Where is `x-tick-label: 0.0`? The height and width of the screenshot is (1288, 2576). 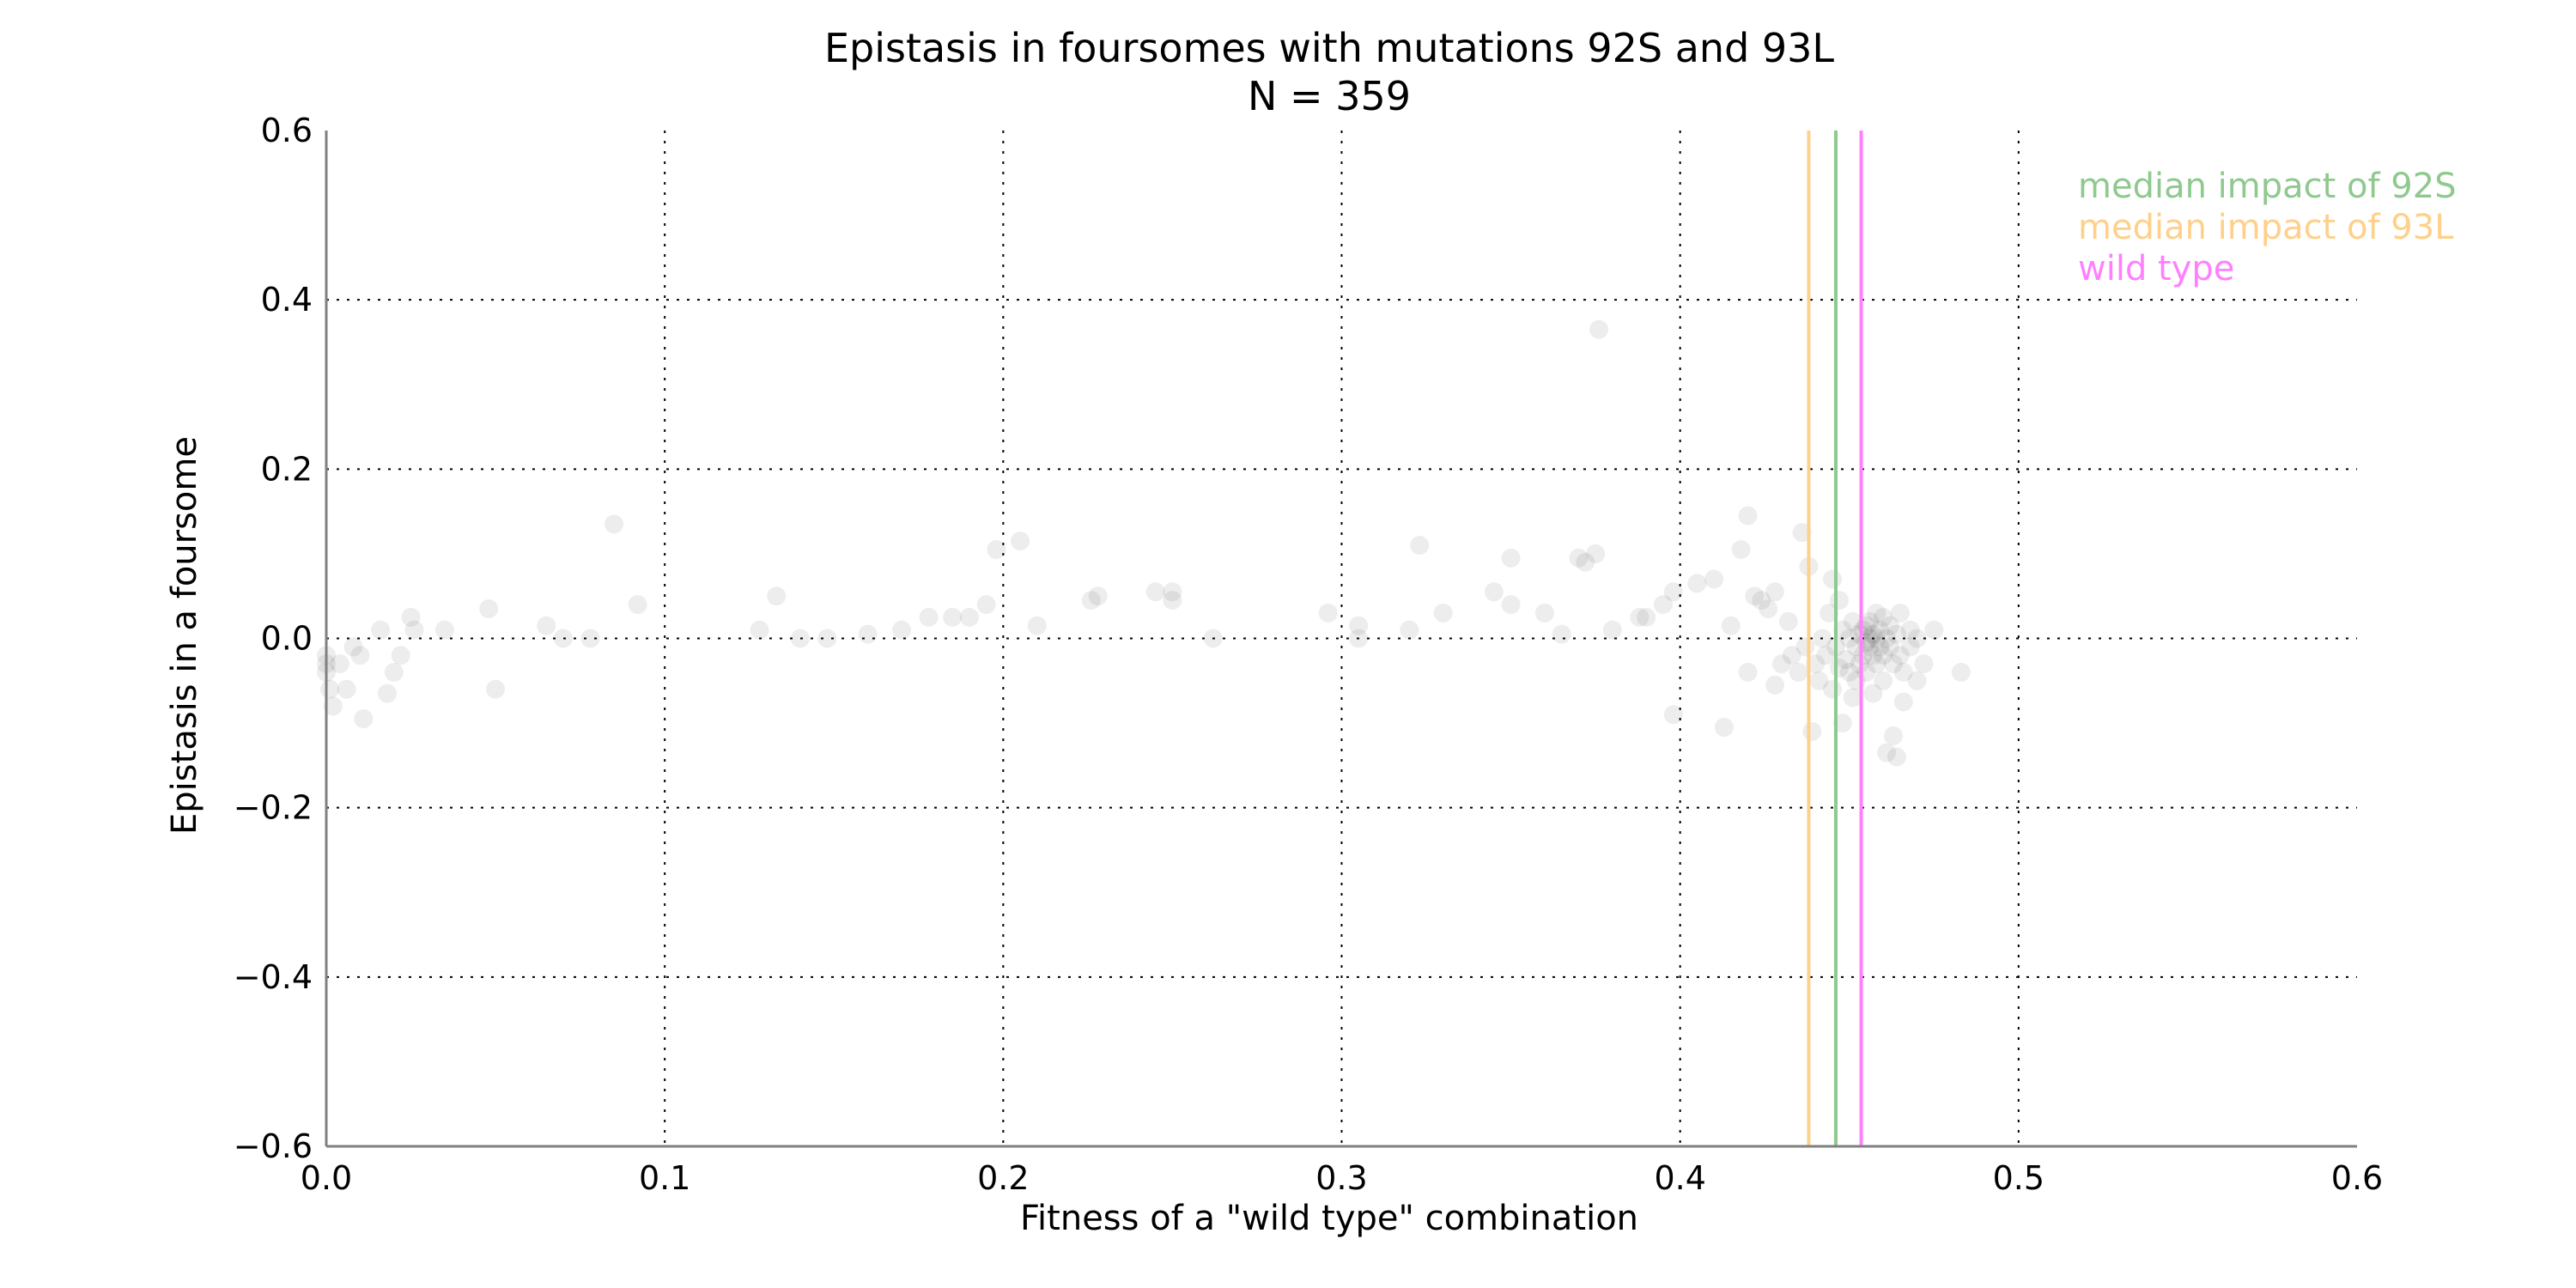
x-tick-label: 0.0 is located at coordinates (326, 1178).